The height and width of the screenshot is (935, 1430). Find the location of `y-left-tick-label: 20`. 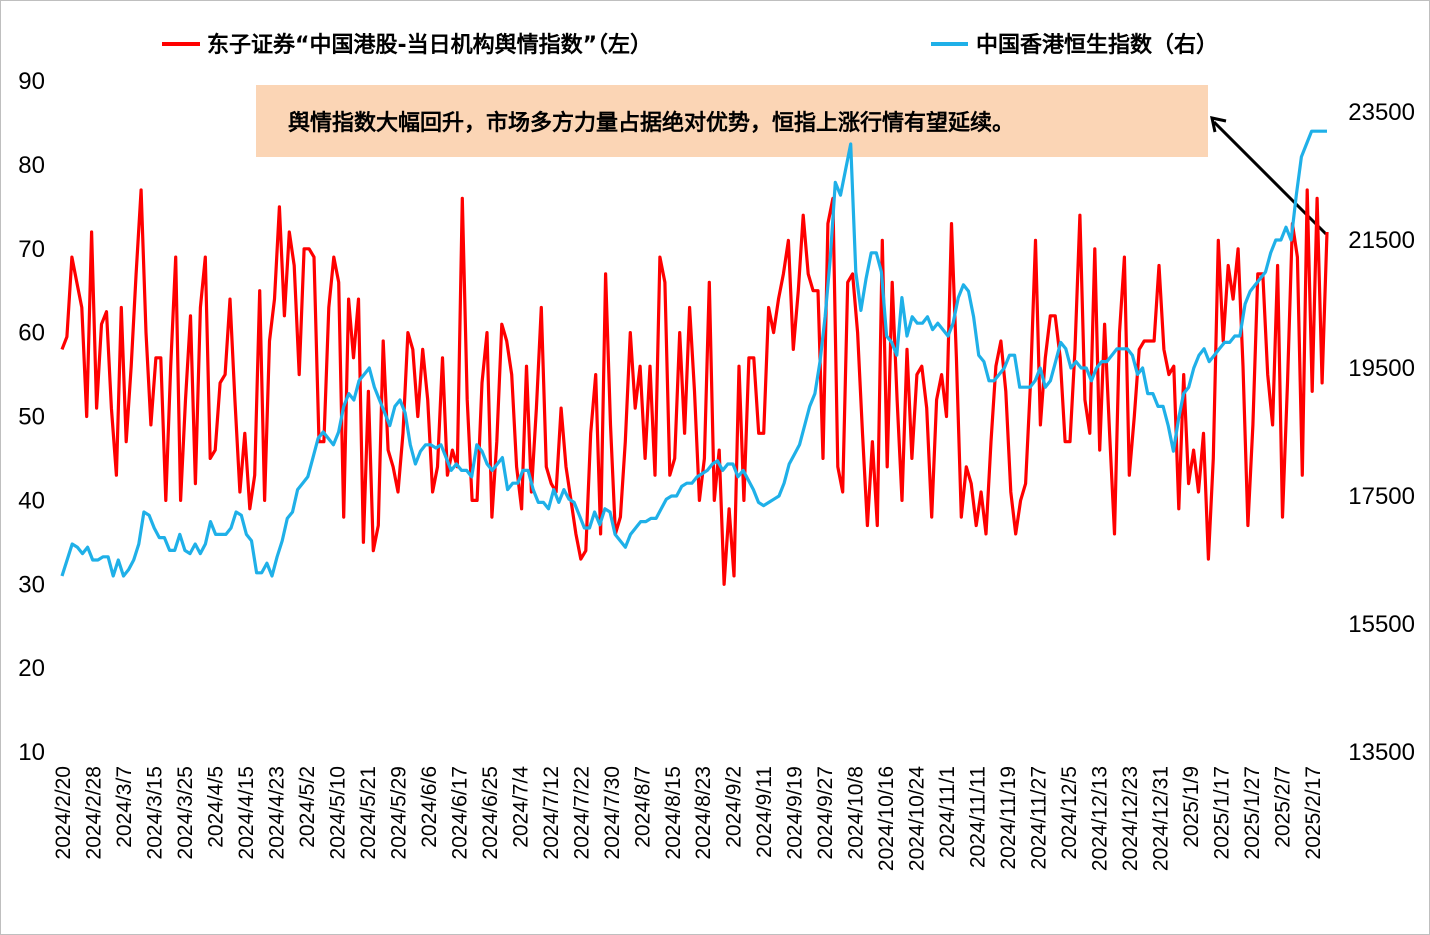

y-left-tick-label: 20 is located at coordinates (31, 668).